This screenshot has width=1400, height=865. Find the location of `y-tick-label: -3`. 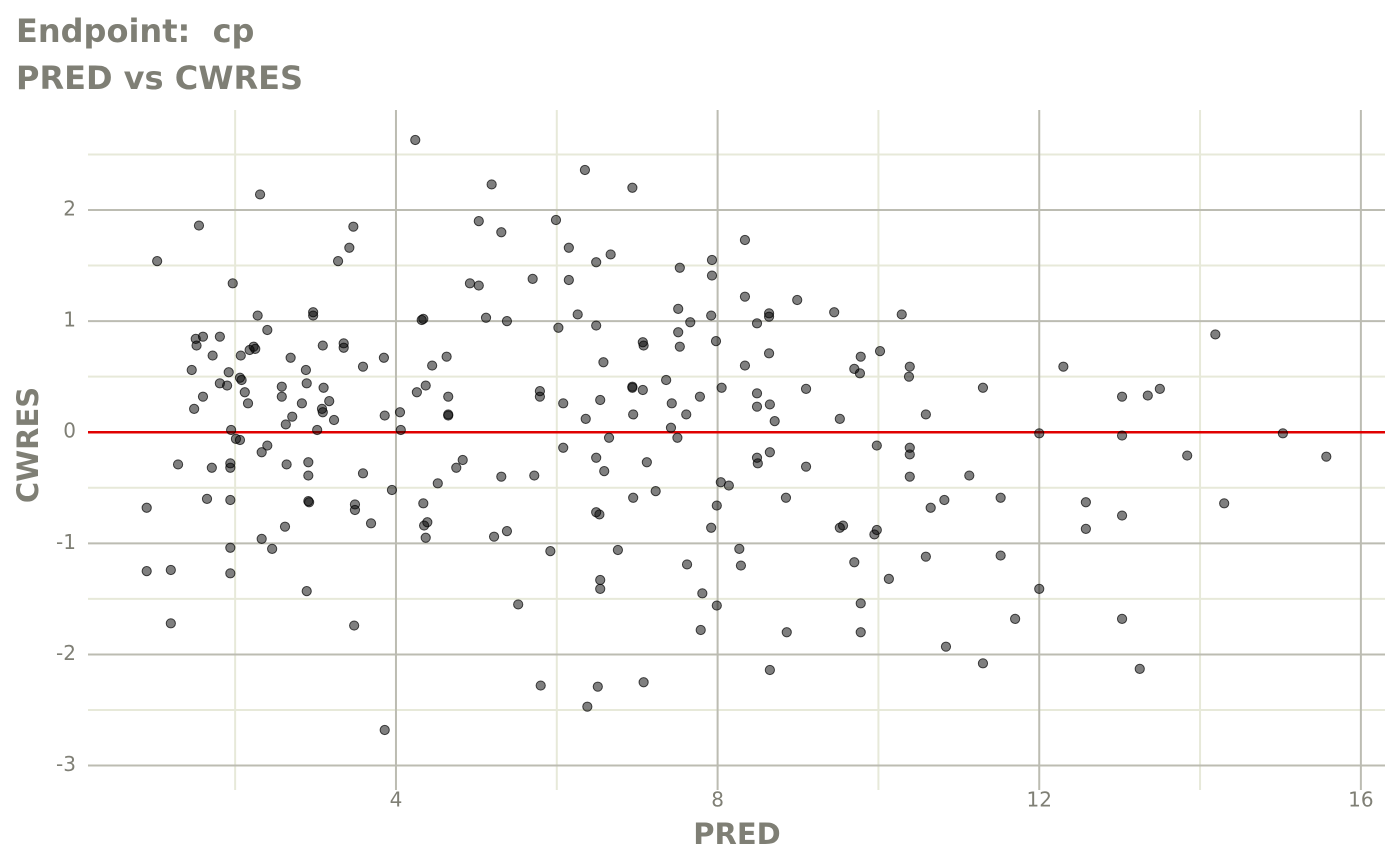

y-tick-label: -3 is located at coordinates (66, 764).